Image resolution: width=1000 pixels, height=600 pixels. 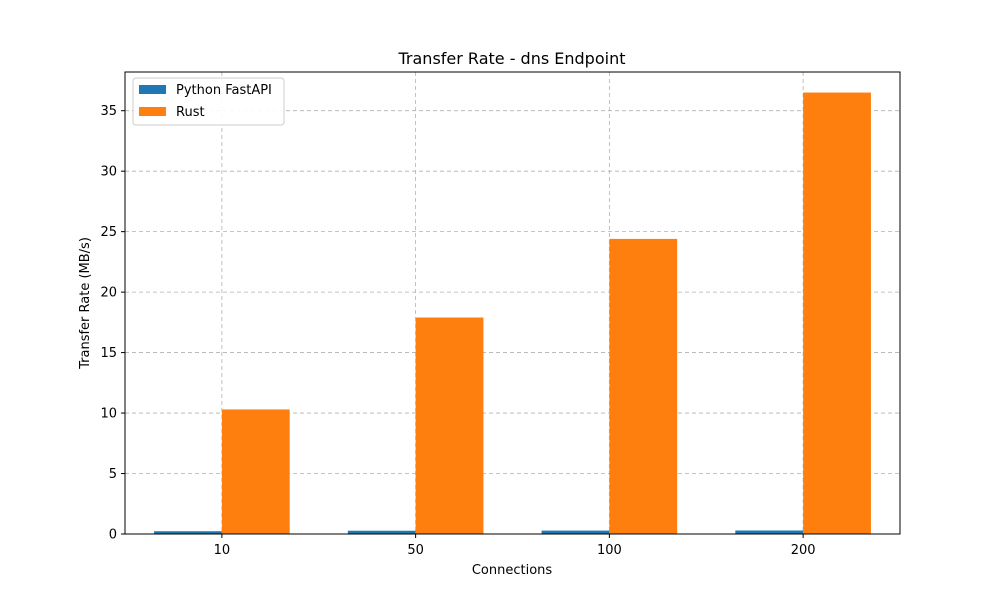 What do you see at coordinates (108, 353) in the screenshot?
I see `y-tick-label: 15` at bounding box center [108, 353].